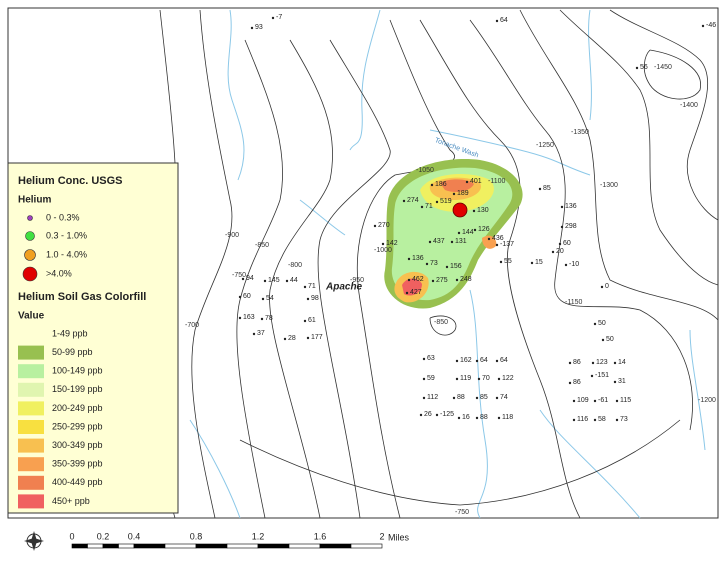  Describe the element at coordinates (66, 235) in the screenshot. I see `legend-label: 0.3 - 1.0%` at that location.